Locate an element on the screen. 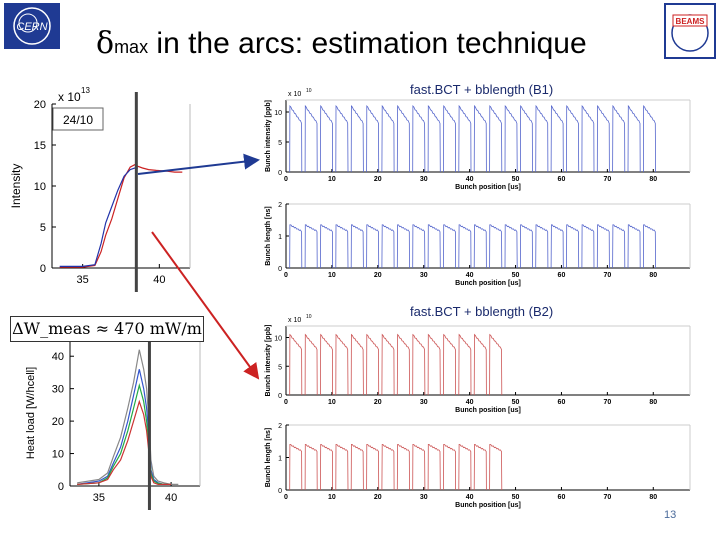  x-tick-label: 35 is located at coordinates (83, 280).